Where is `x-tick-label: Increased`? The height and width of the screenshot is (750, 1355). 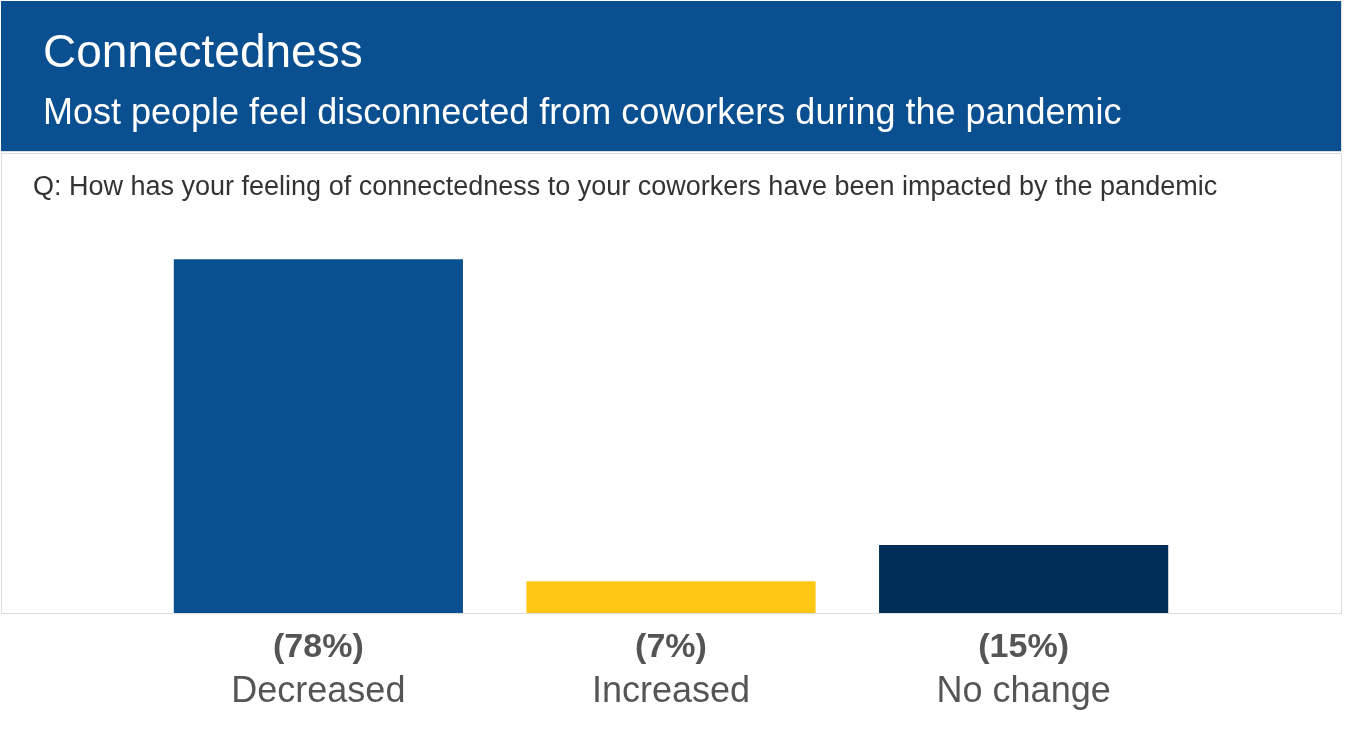 x-tick-label: Increased is located at coordinates (671, 689).